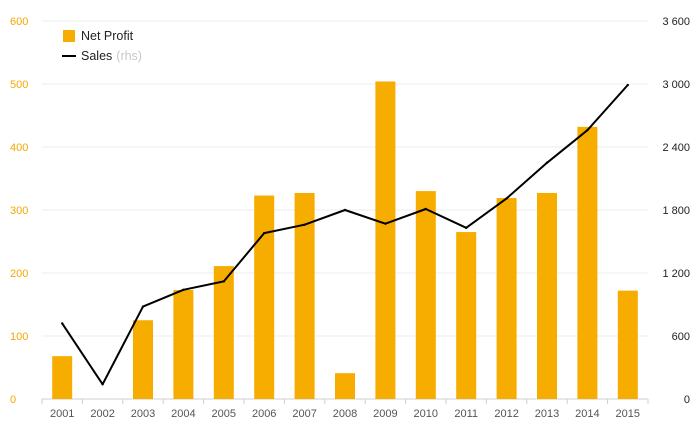 The width and height of the screenshot is (700, 433). What do you see at coordinates (62, 377) in the screenshot?
I see `bar-2001` at bounding box center [62, 377].